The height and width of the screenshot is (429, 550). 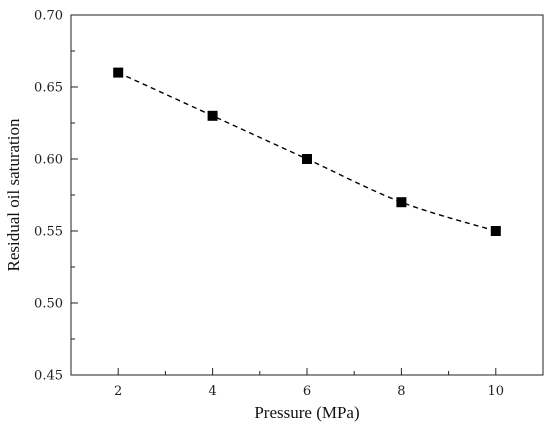 What do you see at coordinates (118, 391) in the screenshot?
I see `x-tick-label: 2` at bounding box center [118, 391].